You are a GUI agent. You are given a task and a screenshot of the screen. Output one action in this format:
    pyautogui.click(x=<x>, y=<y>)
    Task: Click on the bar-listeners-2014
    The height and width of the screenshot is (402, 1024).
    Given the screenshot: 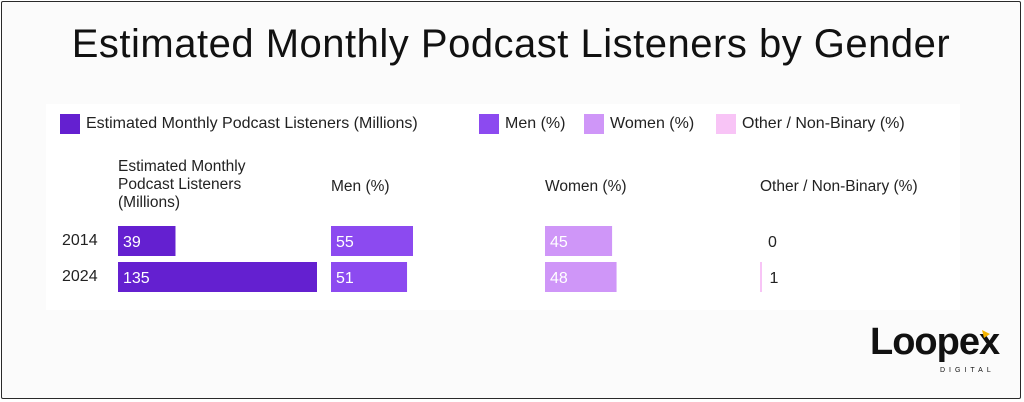 What is the action you would take?
    pyautogui.click(x=147, y=241)
    